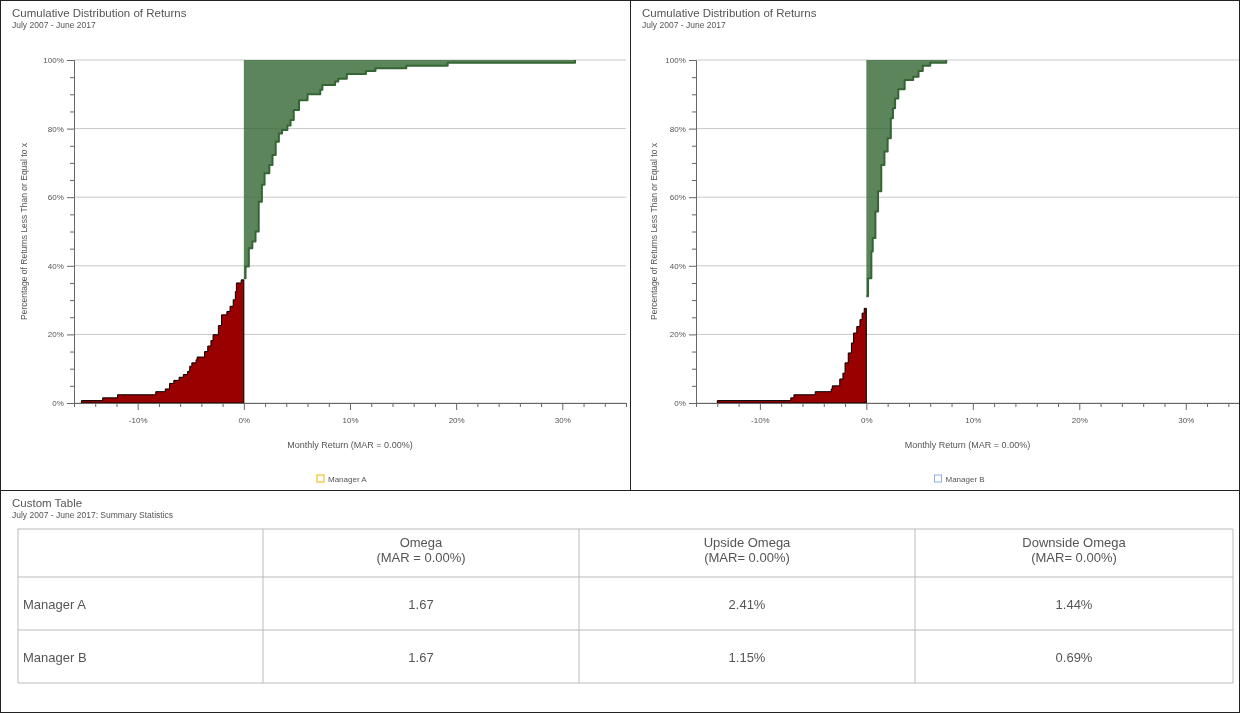 This screenshot has width=1240, height=713. Describe the element at coordinates (54, 604) in the screenshot. I see `category-label: Manager A` at that location.